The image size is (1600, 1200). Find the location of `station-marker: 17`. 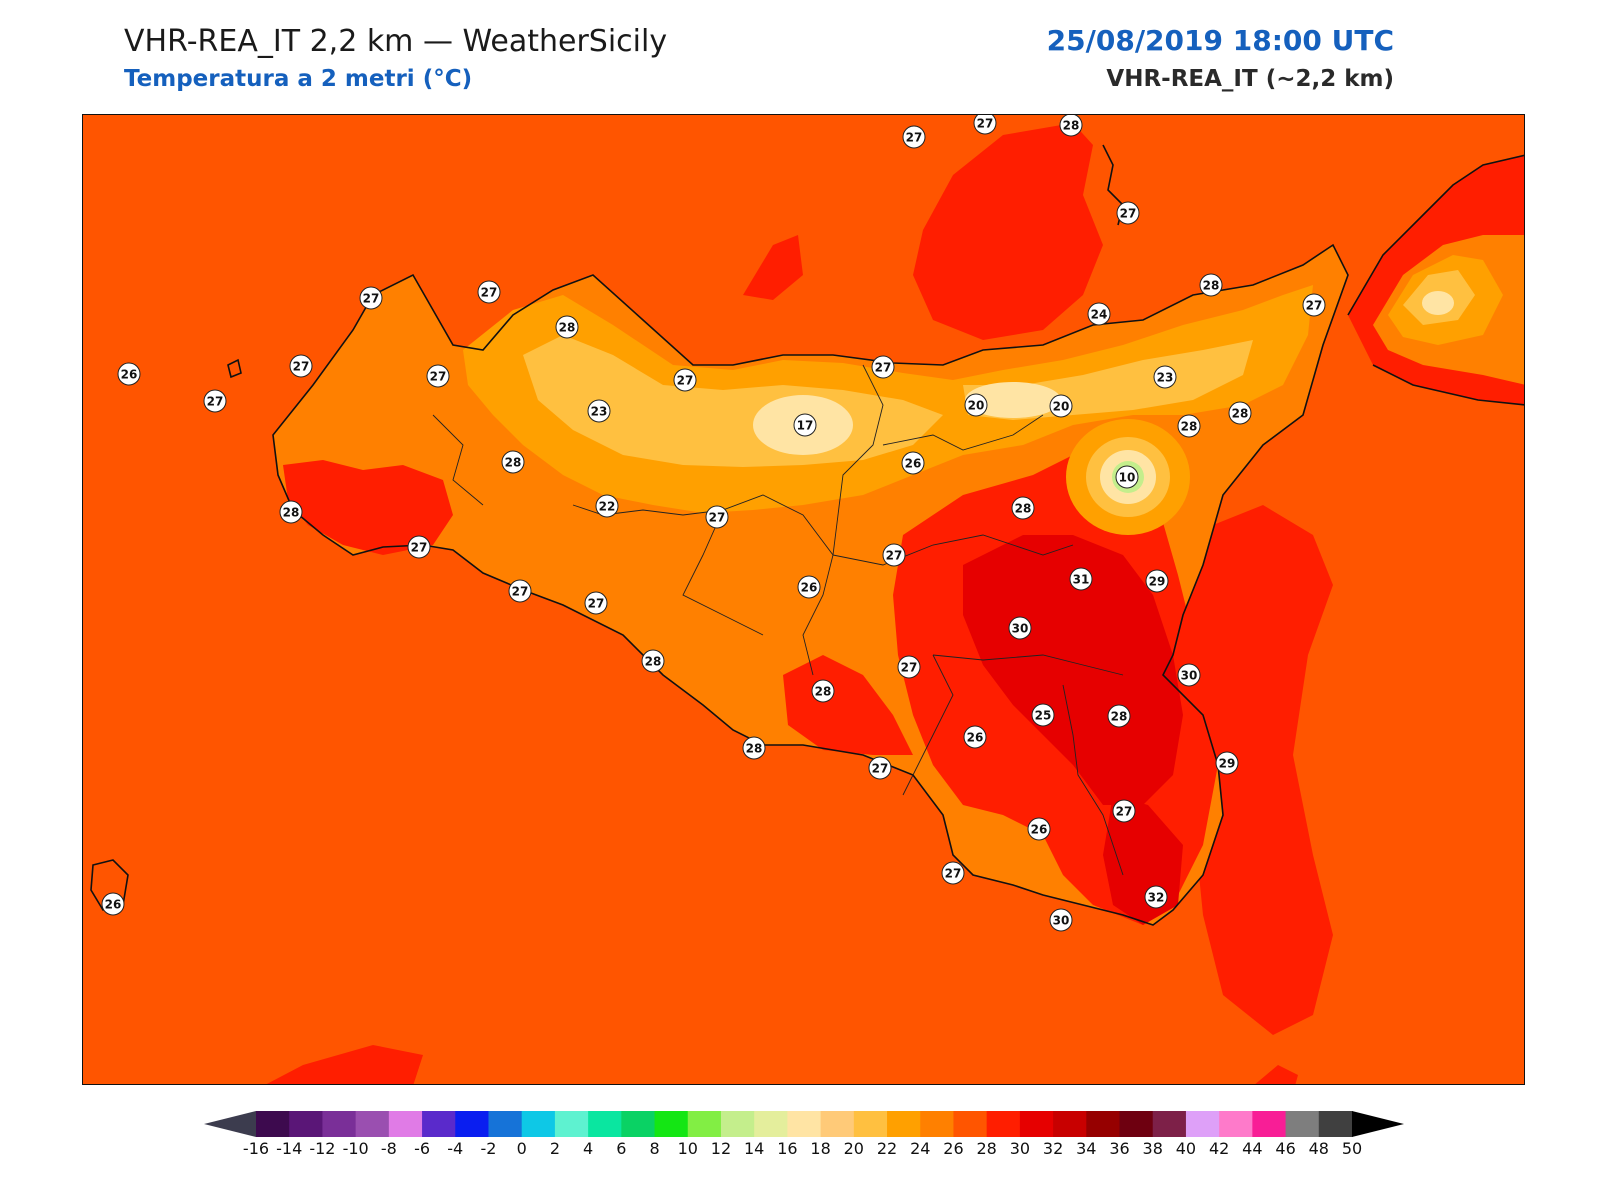

station-marker: 17 is located at coordinates (805, 425).